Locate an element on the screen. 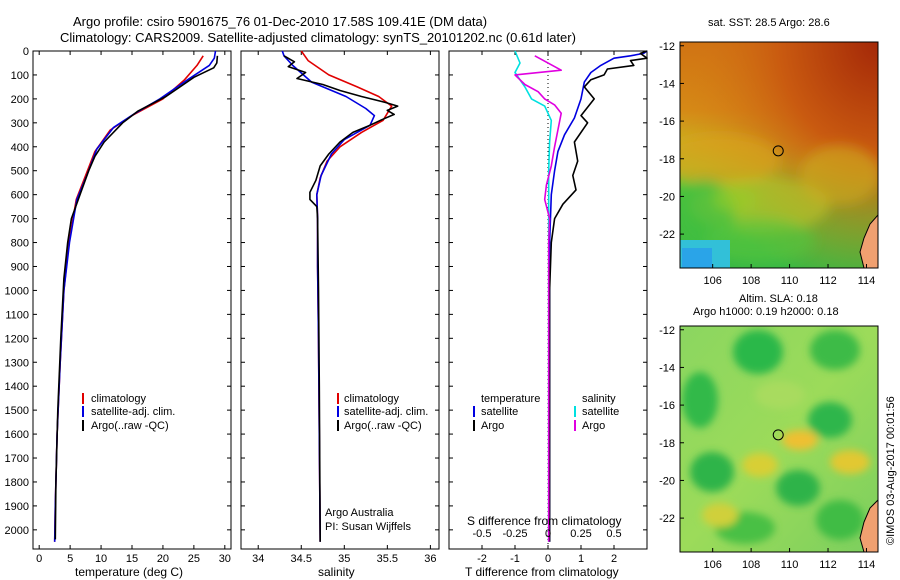 This screenshot has width=900, height=580. top-tick-label: -0.5 is located at coordinates (482, 534).